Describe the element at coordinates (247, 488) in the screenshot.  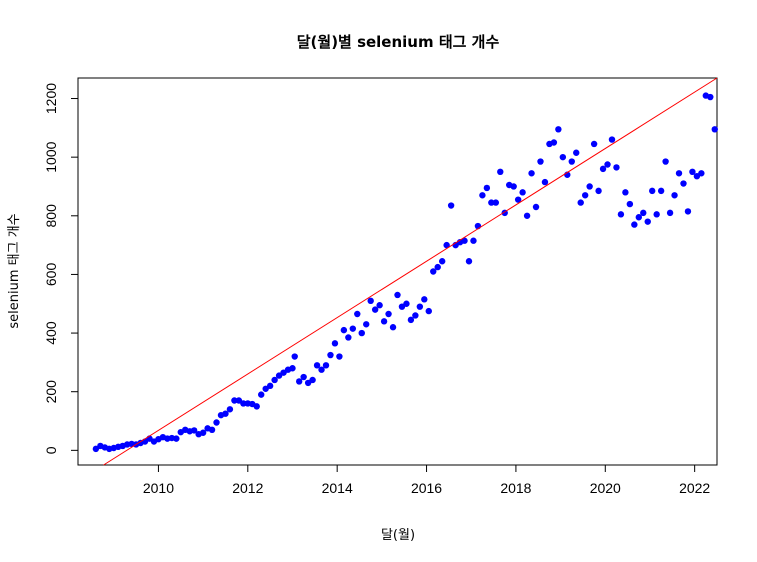
I see `x-tick-label: 2012` at that location.